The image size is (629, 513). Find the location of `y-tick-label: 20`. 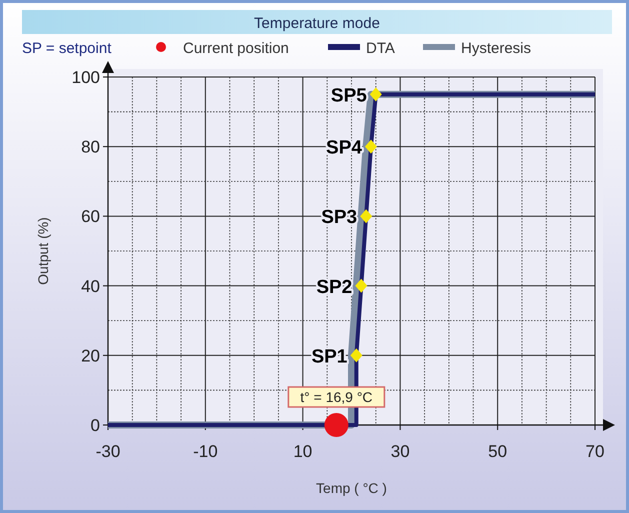

y-tick-label: 20 is located at coordinates (90, 356).